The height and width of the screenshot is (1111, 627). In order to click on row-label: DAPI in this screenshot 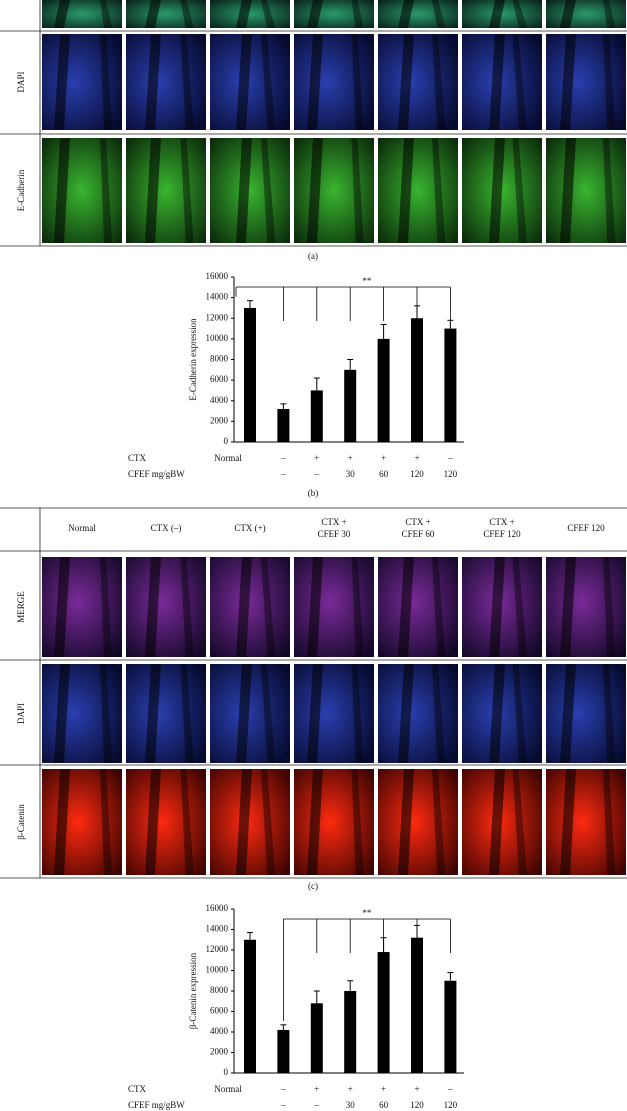, I will do `click(21, 713)`.